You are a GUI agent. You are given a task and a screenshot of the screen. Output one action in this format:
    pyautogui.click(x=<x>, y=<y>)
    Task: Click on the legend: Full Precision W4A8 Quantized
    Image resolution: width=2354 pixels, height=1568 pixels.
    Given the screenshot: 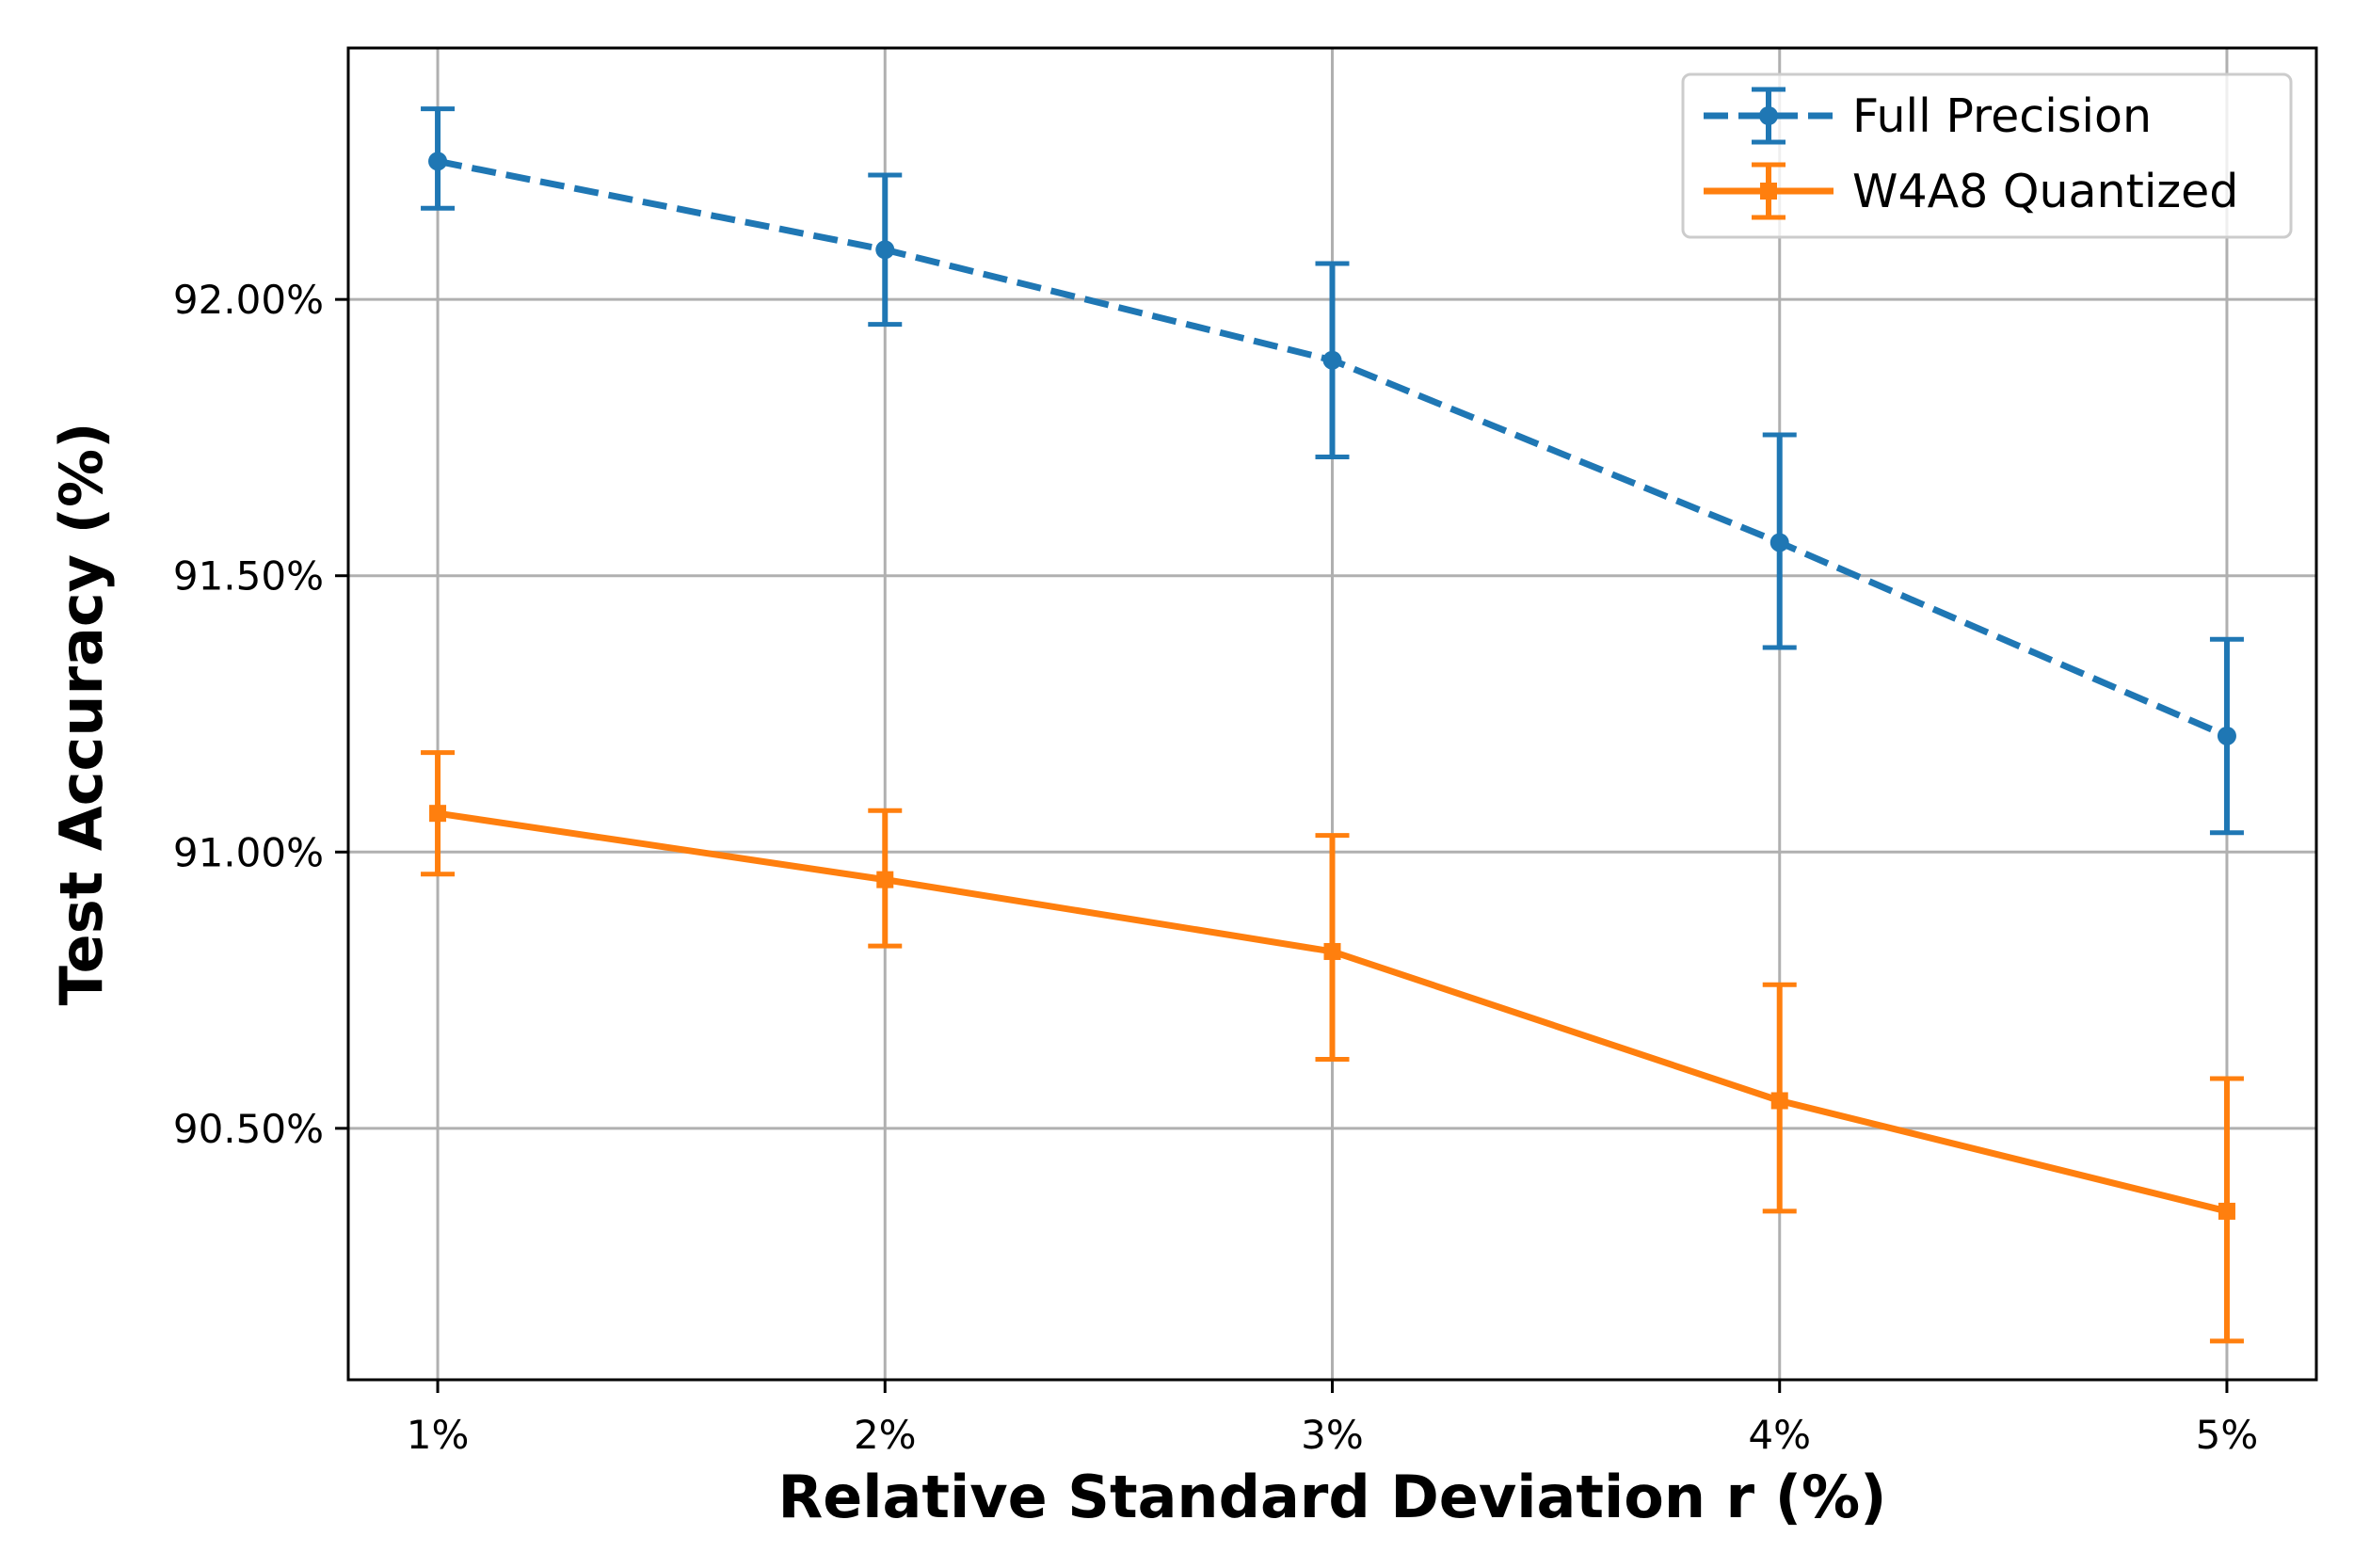 What is the action you would take?
    pyautogui.click(x=1987, y=155)
    